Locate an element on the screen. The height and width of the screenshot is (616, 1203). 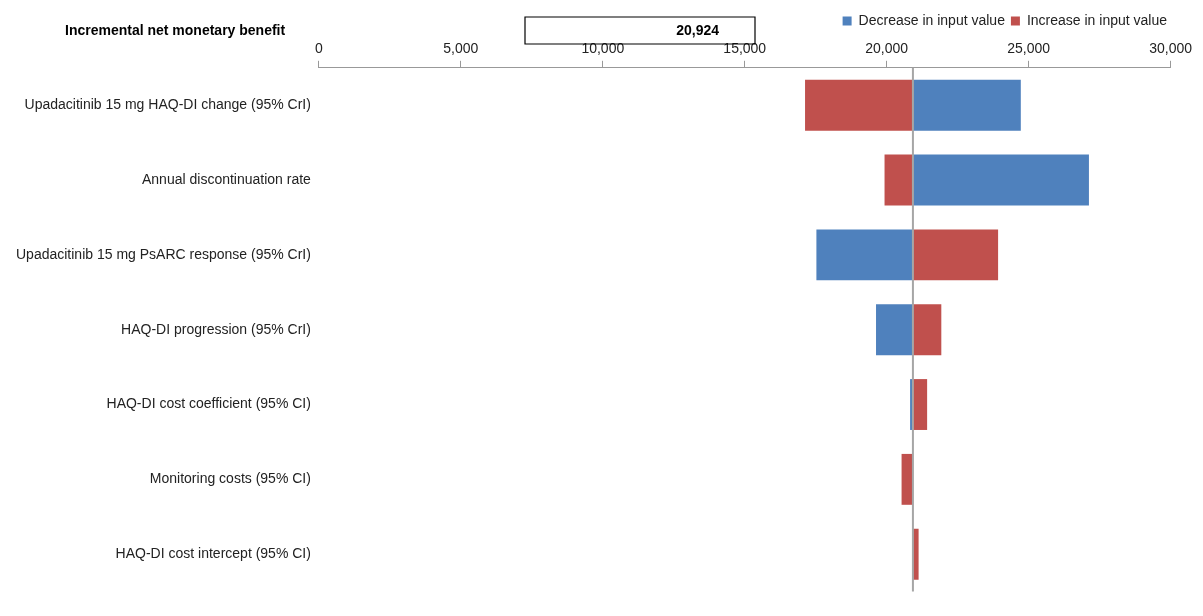
legend-label: Increase in input value is located at coordinates (1097, 19).